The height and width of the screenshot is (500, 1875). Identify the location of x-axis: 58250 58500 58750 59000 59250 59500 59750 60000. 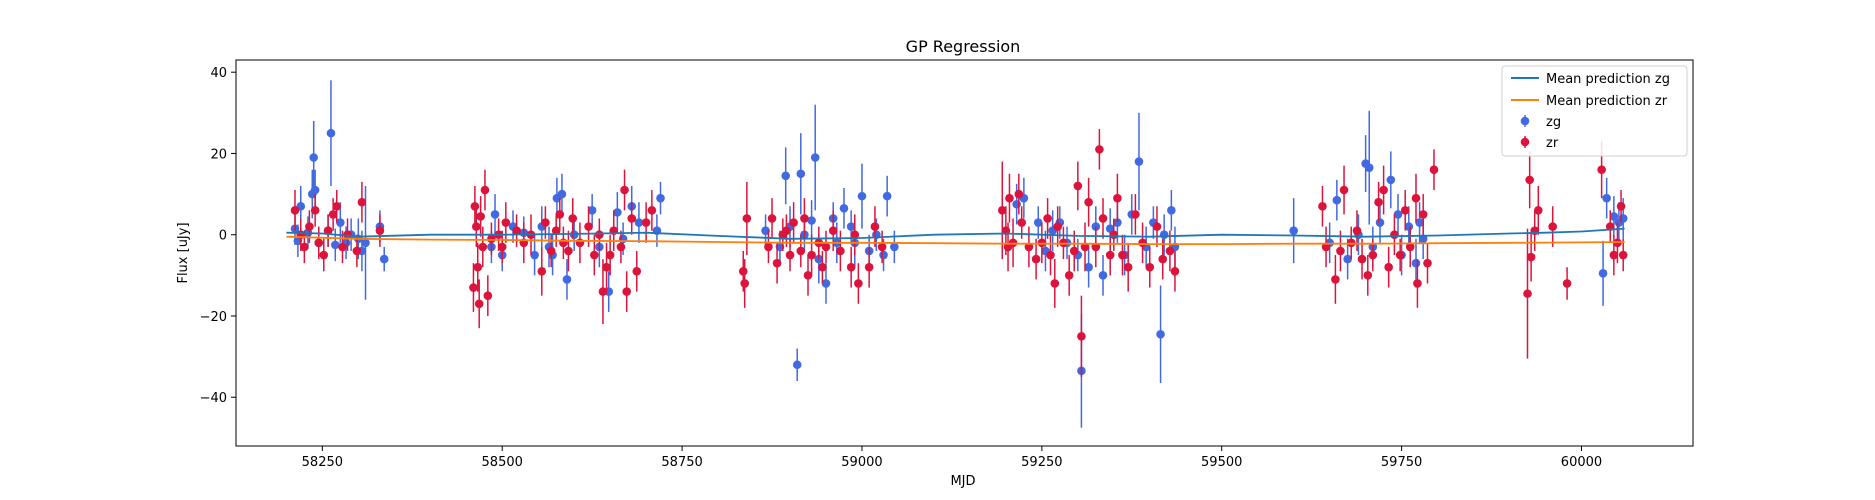
(952, 458).